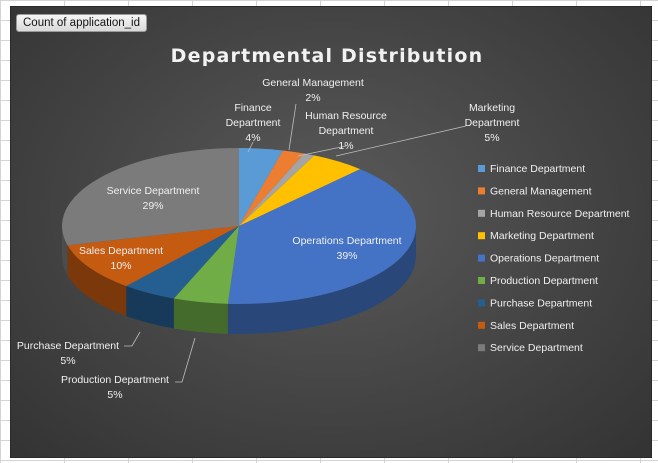  I want to click on slice-purchase-department, so click(182, 262).